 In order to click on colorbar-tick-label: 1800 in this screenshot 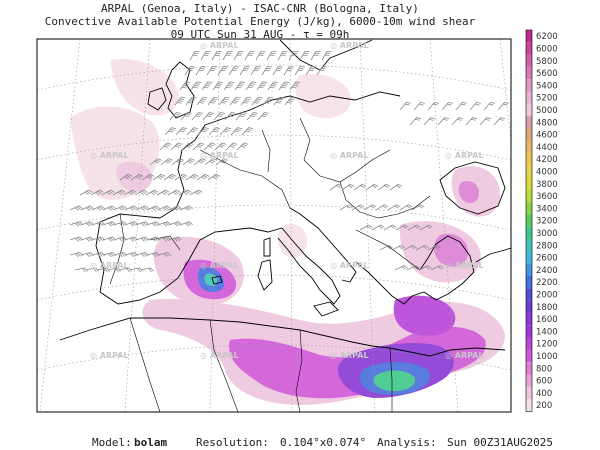, I will do `click(547, 308)`.